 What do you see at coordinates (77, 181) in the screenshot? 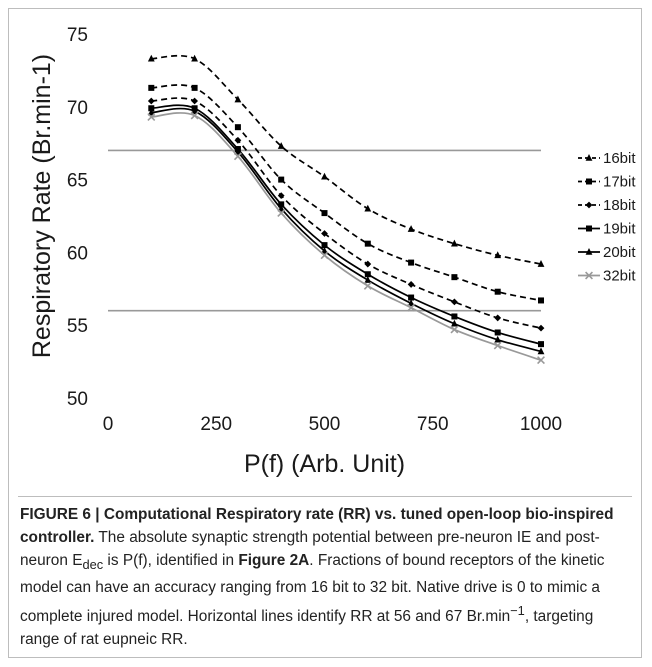
I see `y-tick-label: 65` at bounding box center [77, 181].